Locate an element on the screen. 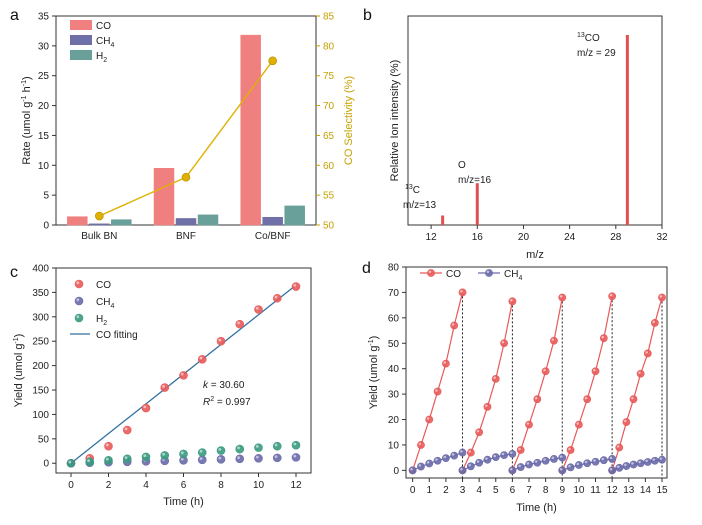  c-ylabel-part: Yield (umol g is located at coordinates (19, 376).